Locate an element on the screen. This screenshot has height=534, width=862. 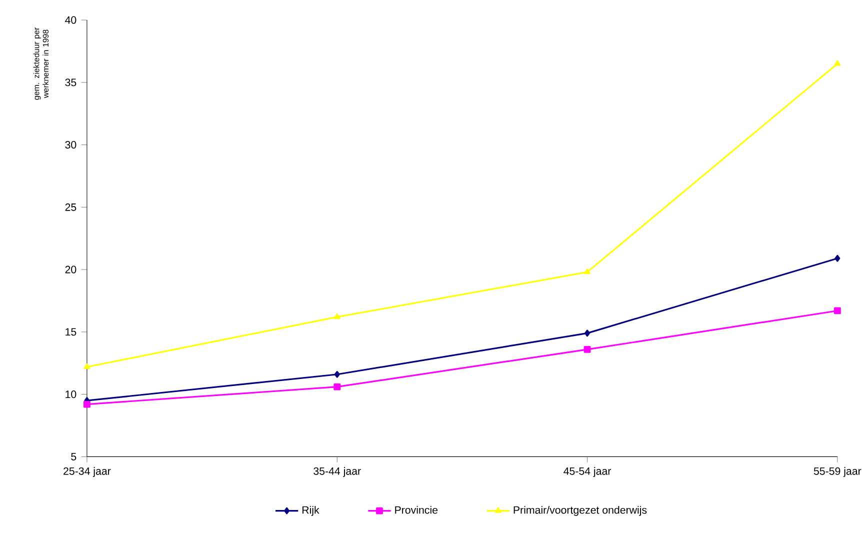
legend-label: Rijk is located at coordinates (311, 511).